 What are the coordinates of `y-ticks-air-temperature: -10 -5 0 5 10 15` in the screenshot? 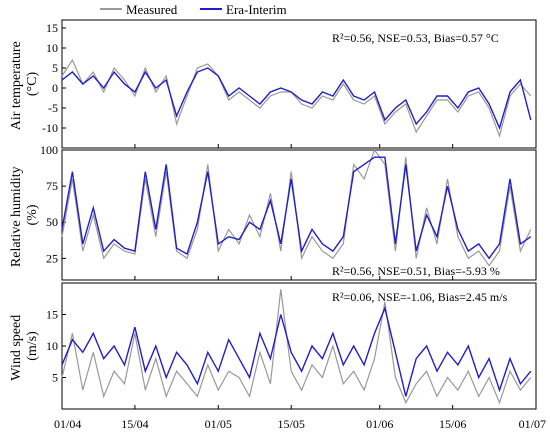 It's located at (54, 78).